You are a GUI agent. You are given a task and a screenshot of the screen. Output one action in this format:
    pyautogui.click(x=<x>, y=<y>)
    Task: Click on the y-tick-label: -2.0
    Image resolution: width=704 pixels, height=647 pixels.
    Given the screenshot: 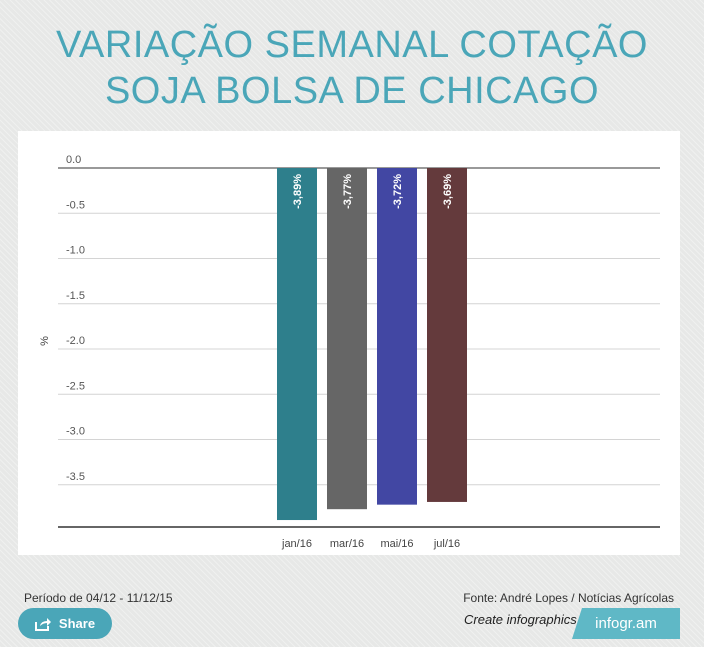 What is the action you would take?
    pyautogui.click(x=75, y=341)
    